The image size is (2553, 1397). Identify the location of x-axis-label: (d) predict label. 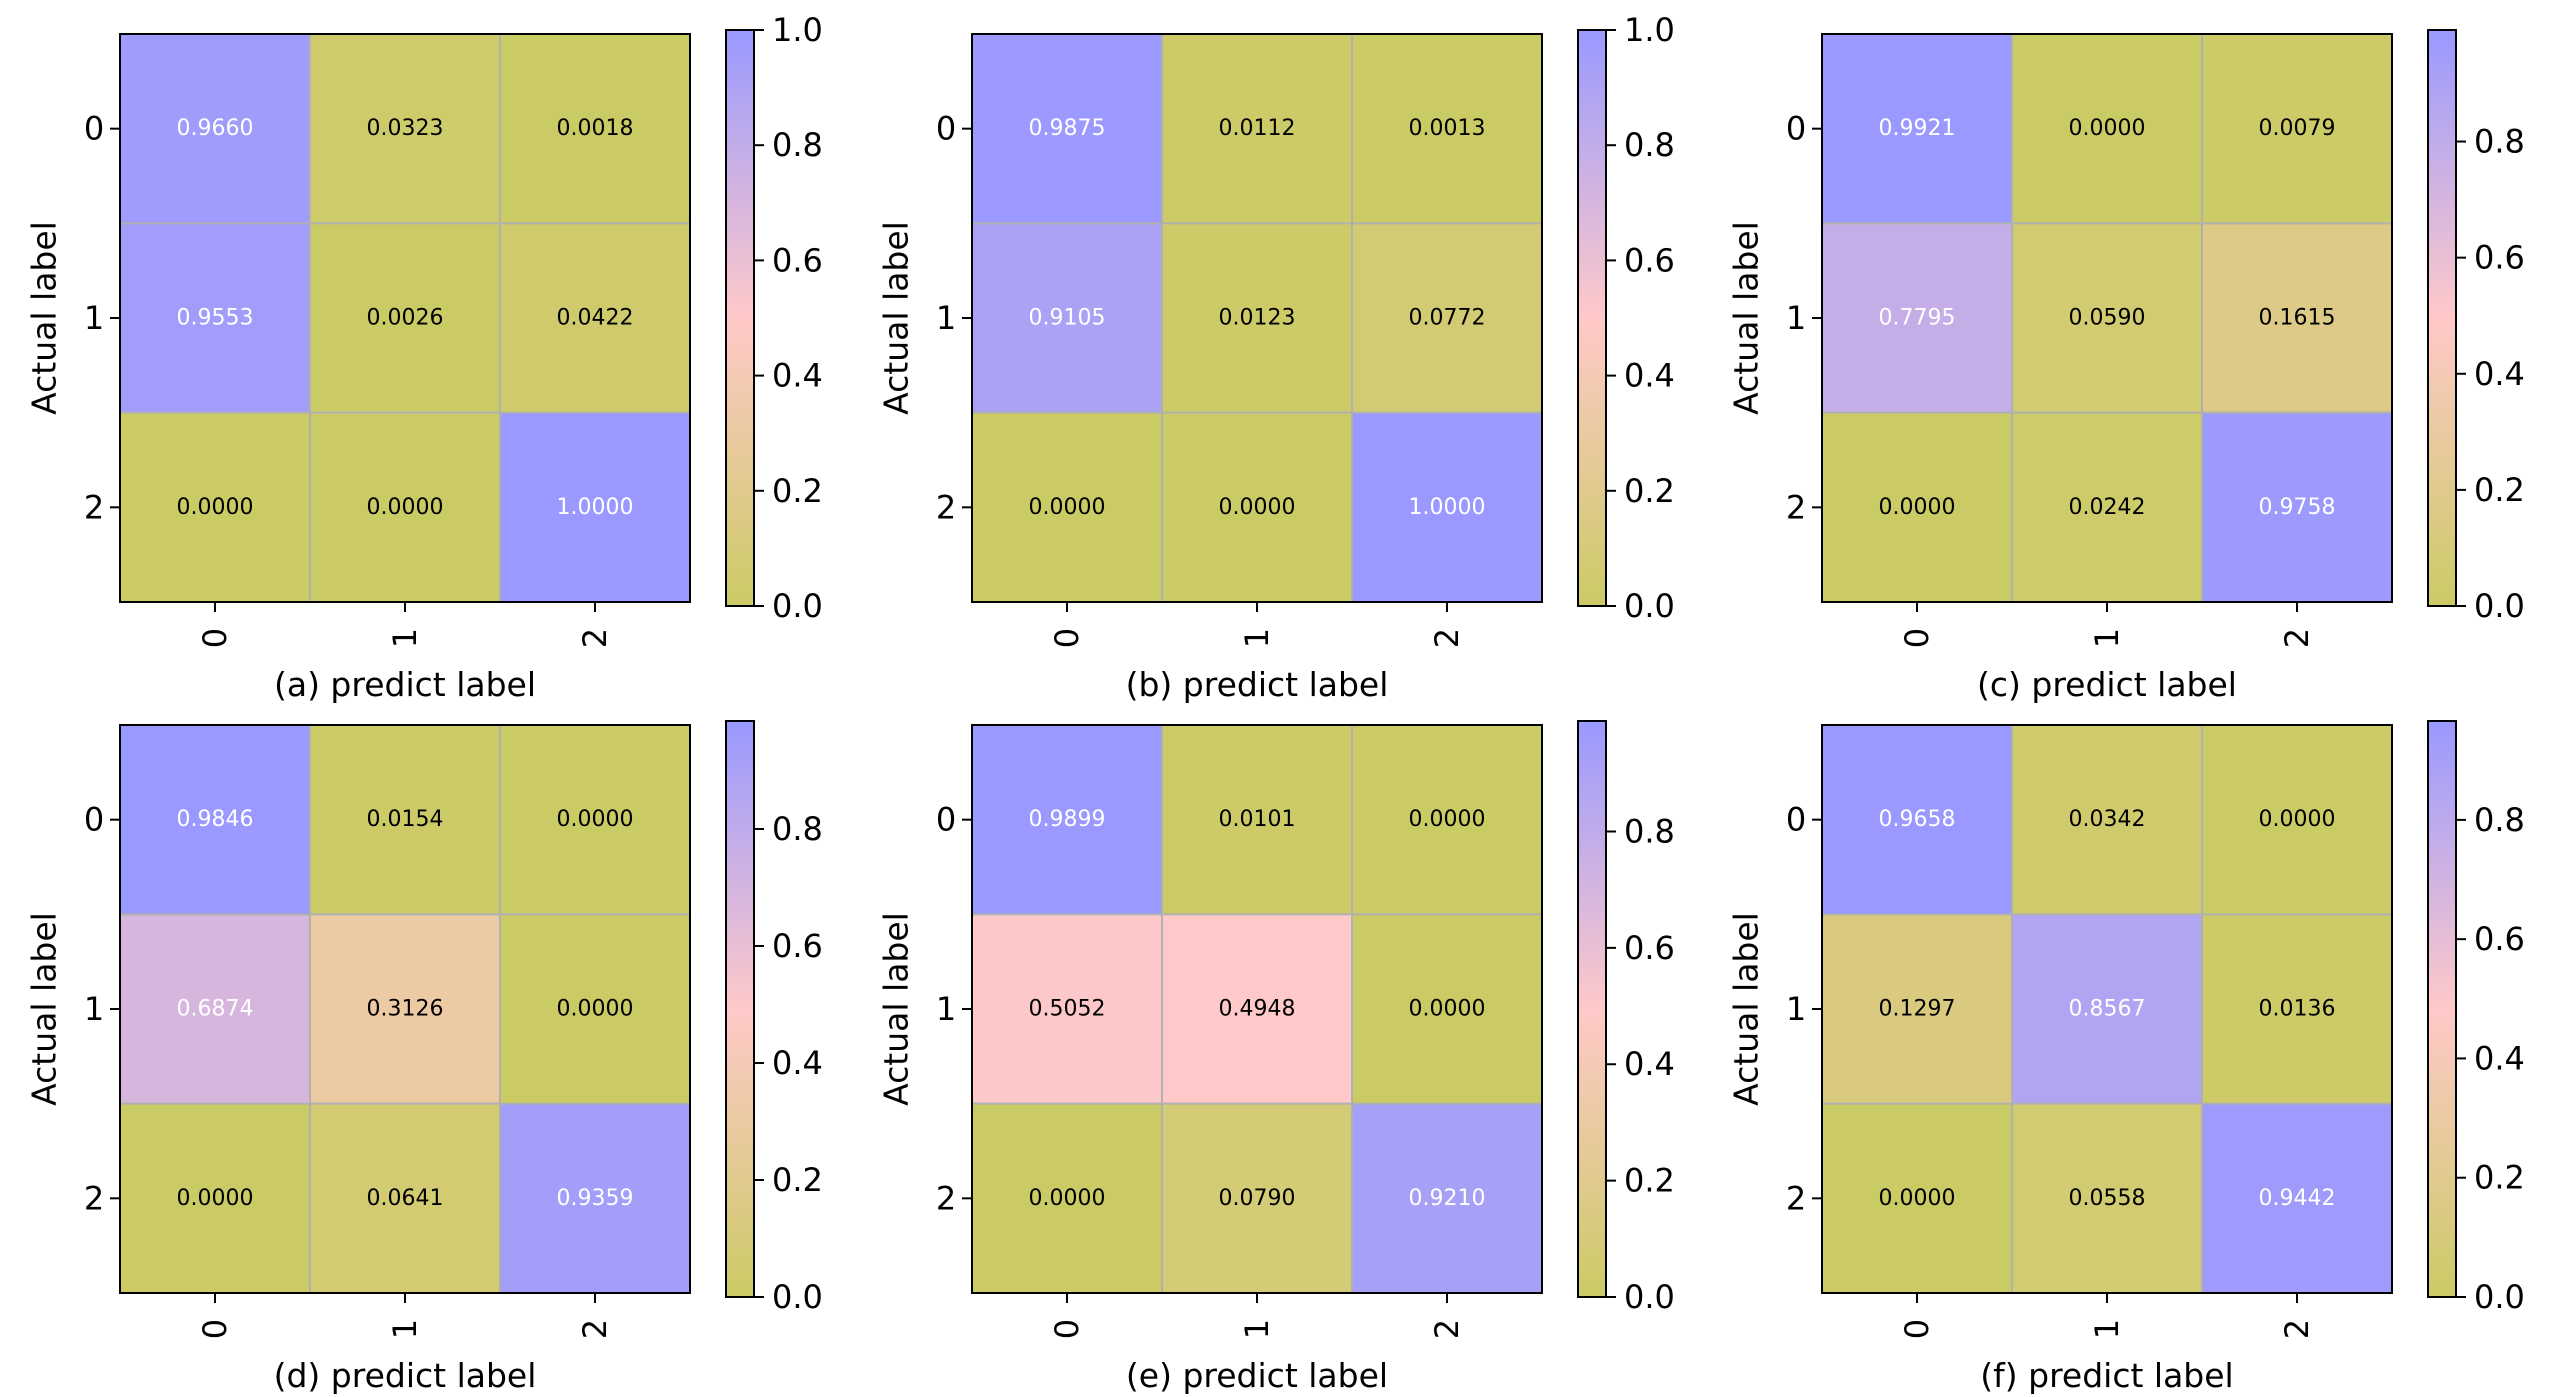
(405, 1375).